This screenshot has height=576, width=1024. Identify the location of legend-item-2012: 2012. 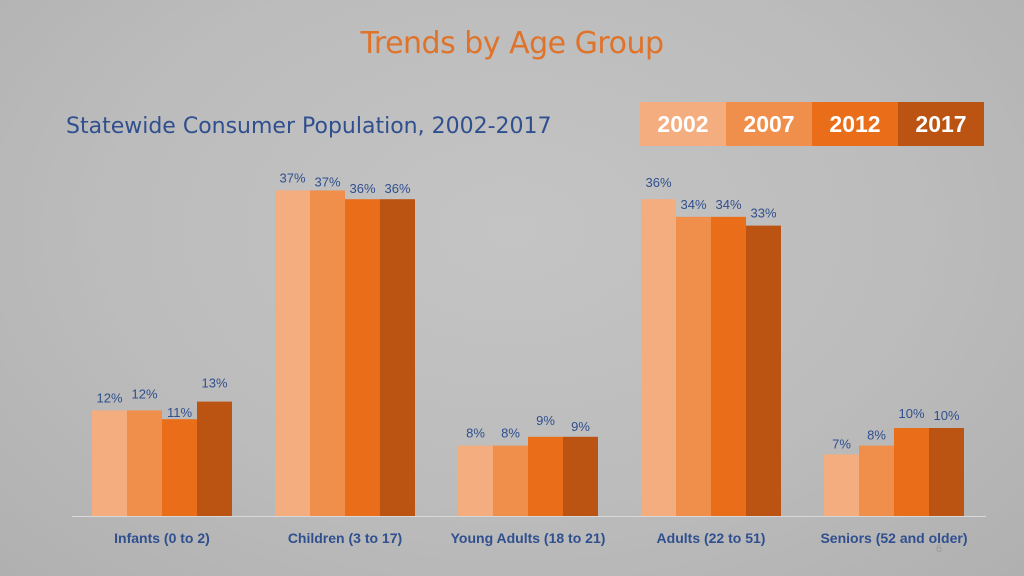
(855, 124).